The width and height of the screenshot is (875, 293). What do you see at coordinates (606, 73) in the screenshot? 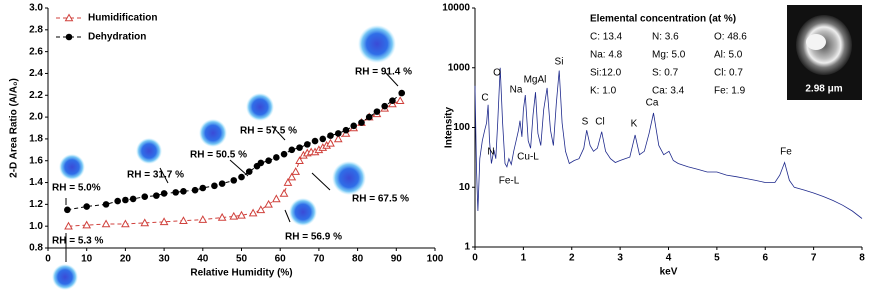
I see `concentration: Si:12.0` at bounding box center [606, 73].